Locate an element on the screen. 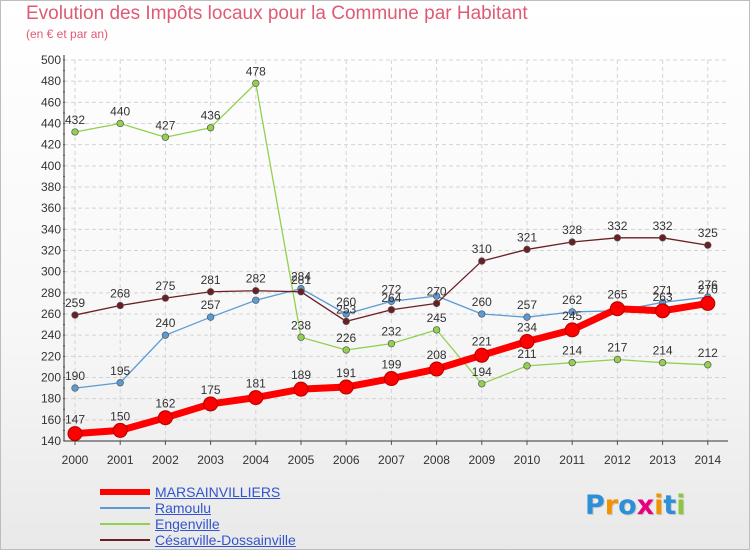  data-label-engenville: 432 is located at coordinates (75, 120).